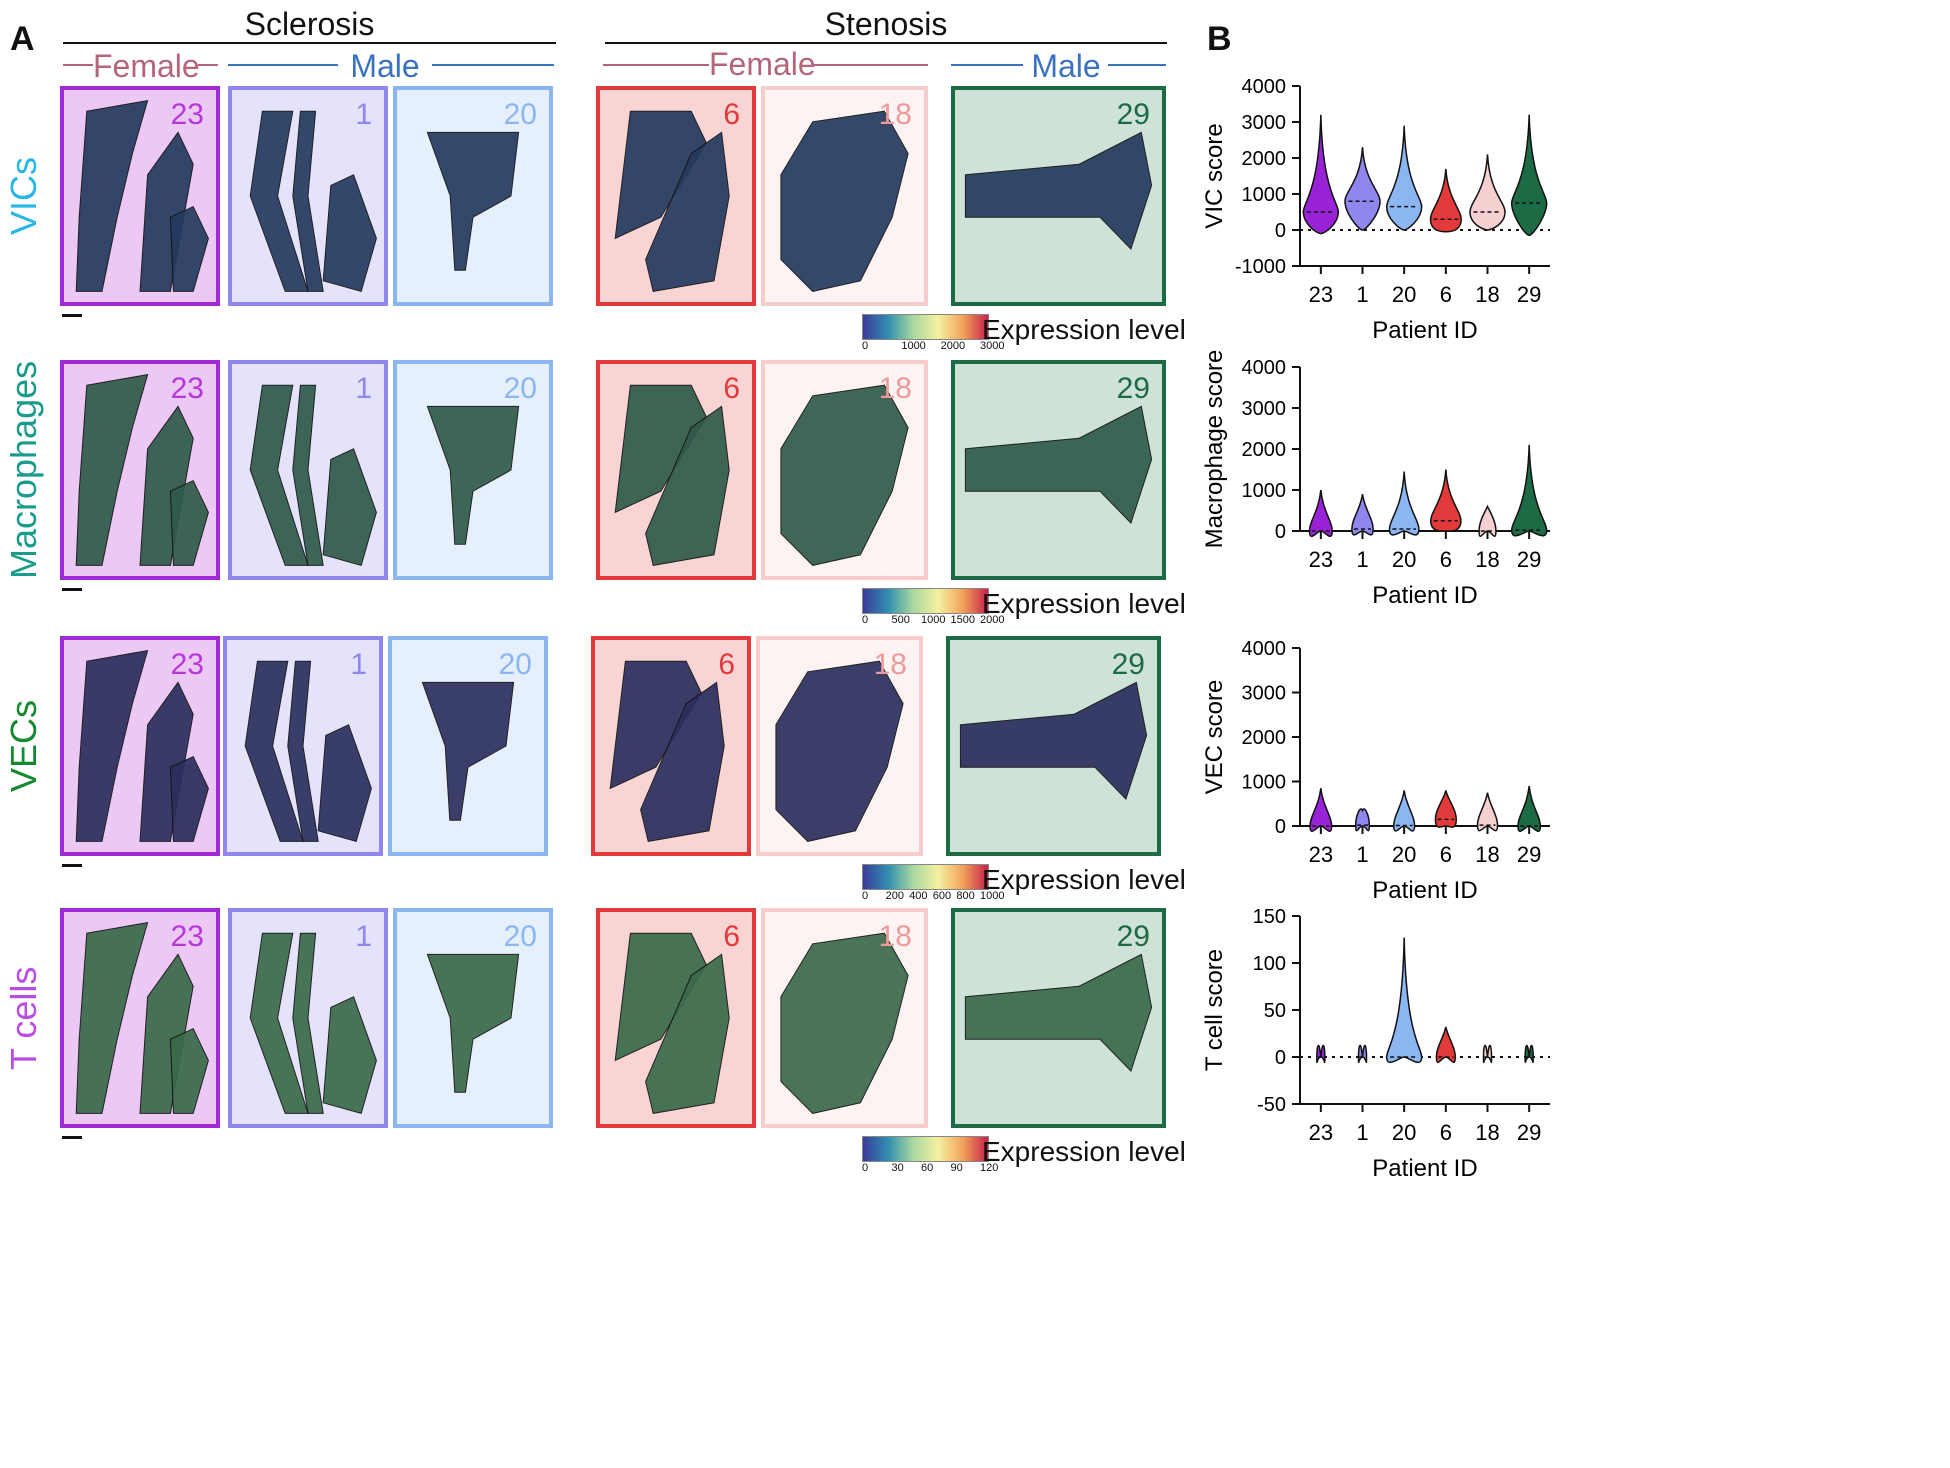 The height and width of the screenshot is (1468, 1950). What do you see at coordinates (1280, 1058) in the screenshot?
I see `y-tick-label: 0` at bounding box center [1280, 1058].